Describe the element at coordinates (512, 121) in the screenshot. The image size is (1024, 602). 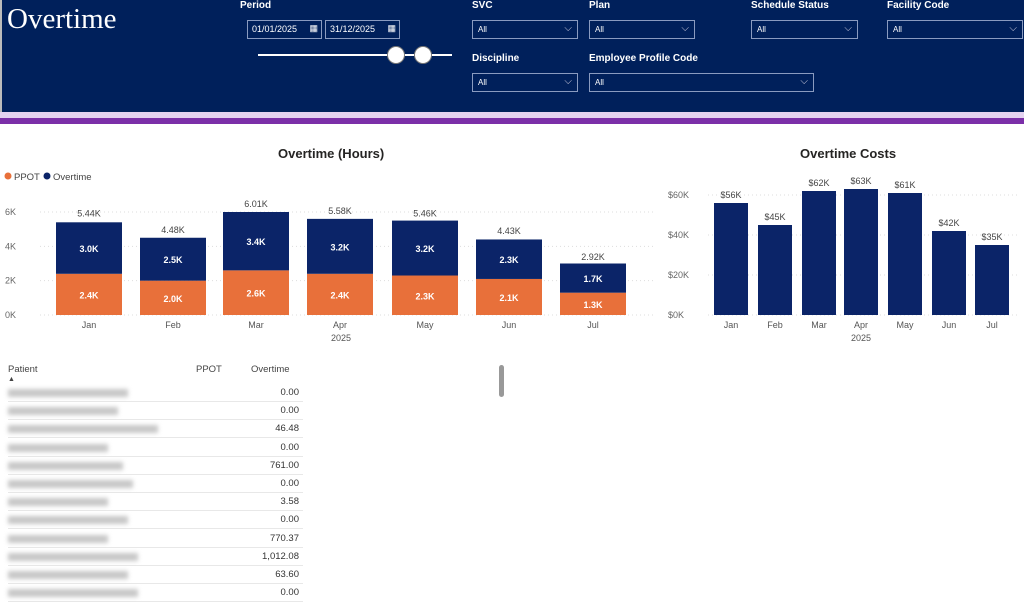
I see `accent-divider` at that location.